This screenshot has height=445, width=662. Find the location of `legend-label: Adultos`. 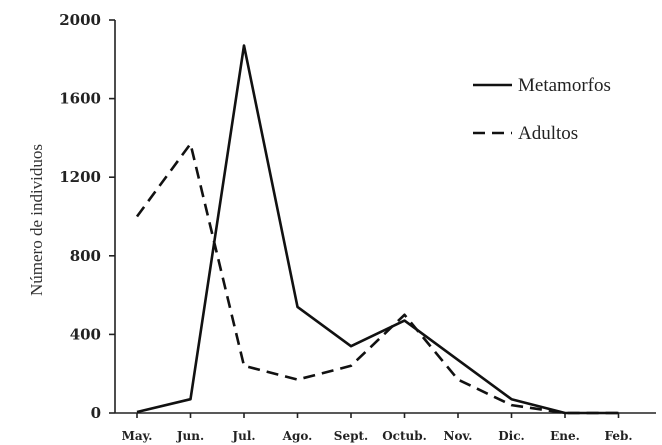

legend-label: Adultos is located at coordinates (548, 133).